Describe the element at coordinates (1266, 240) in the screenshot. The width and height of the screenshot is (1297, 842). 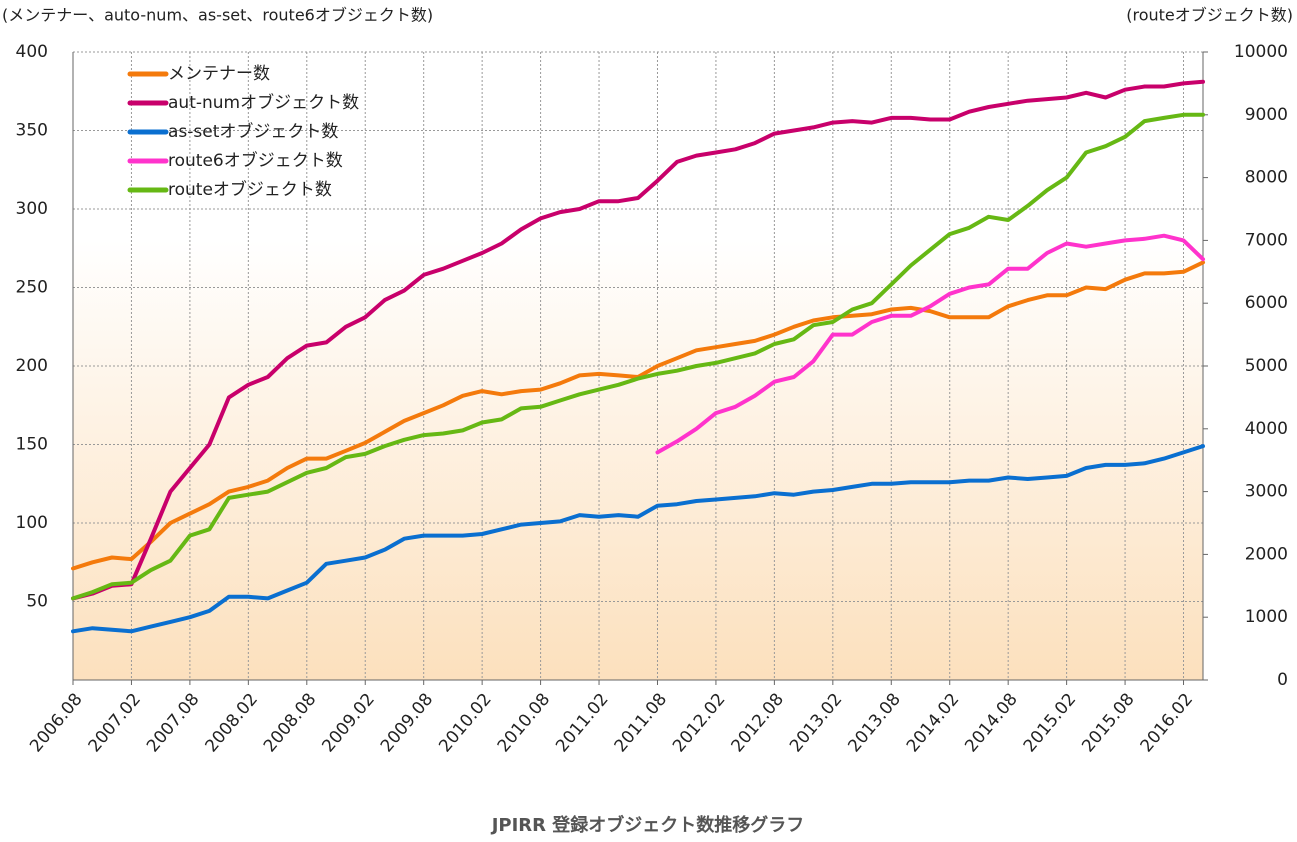
I see `y2-tick-label: 7000` at that location.